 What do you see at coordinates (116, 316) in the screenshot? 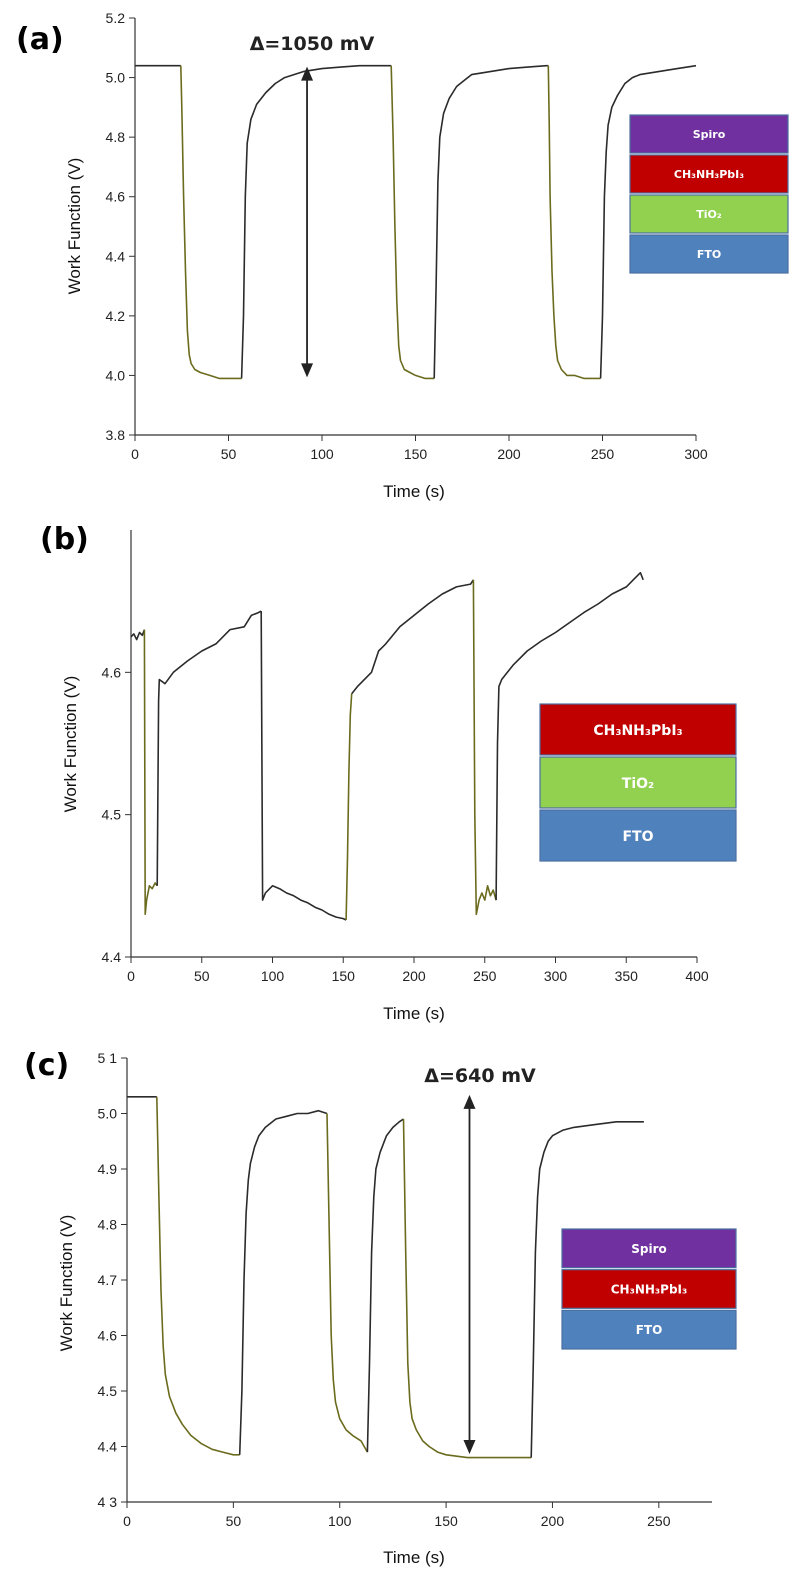
I see `y-tick-label: 4.2` at bounding box center [116, 316].